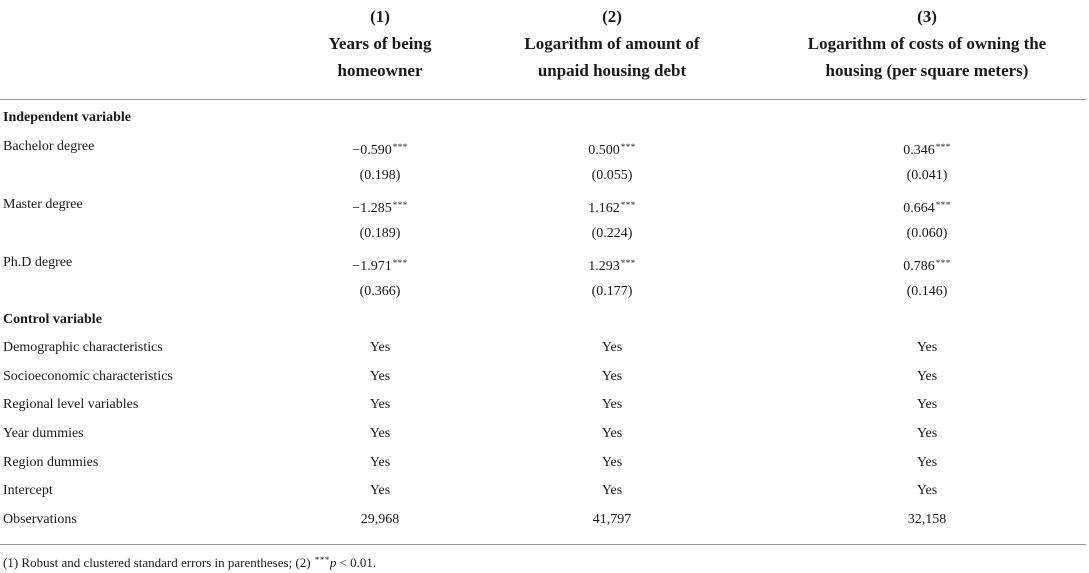  What do you see at coordinates (380, 150) in the screenshot?
I see `coef-cell: −0.590***` at bounding box center [380, 150].